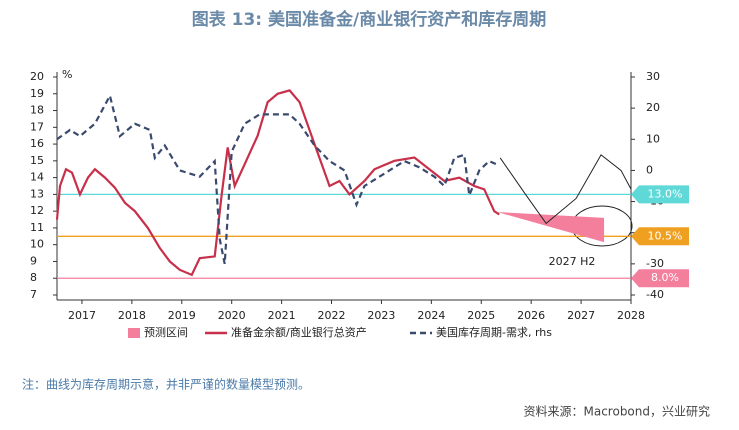 The image size is (739, 430). Describe the element at coordinates (381, 315) in the screenshot. I see `x-tick-label: 2023` at that location.